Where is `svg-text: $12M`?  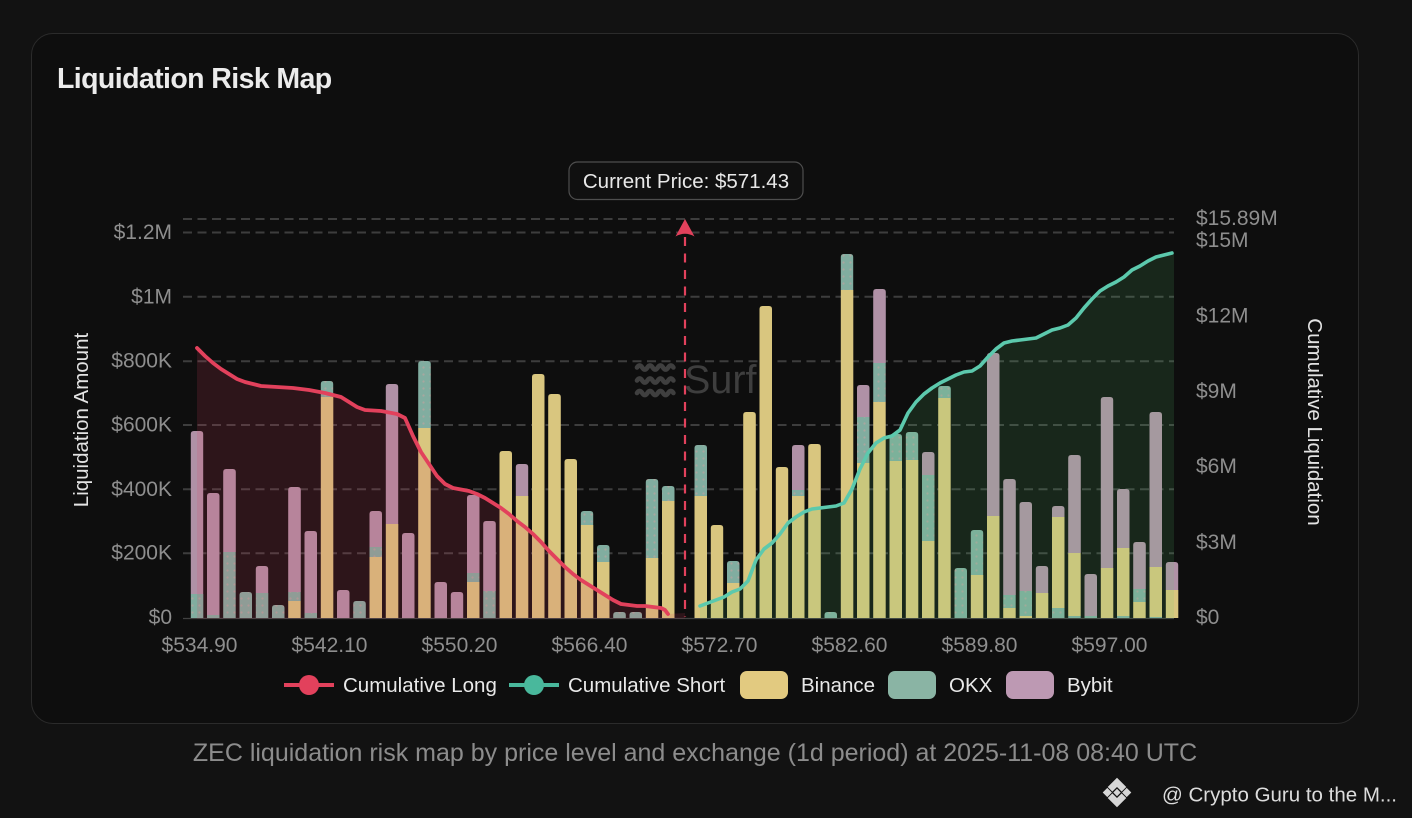
svg-text: $12M is located at coordinates (1222, 316).